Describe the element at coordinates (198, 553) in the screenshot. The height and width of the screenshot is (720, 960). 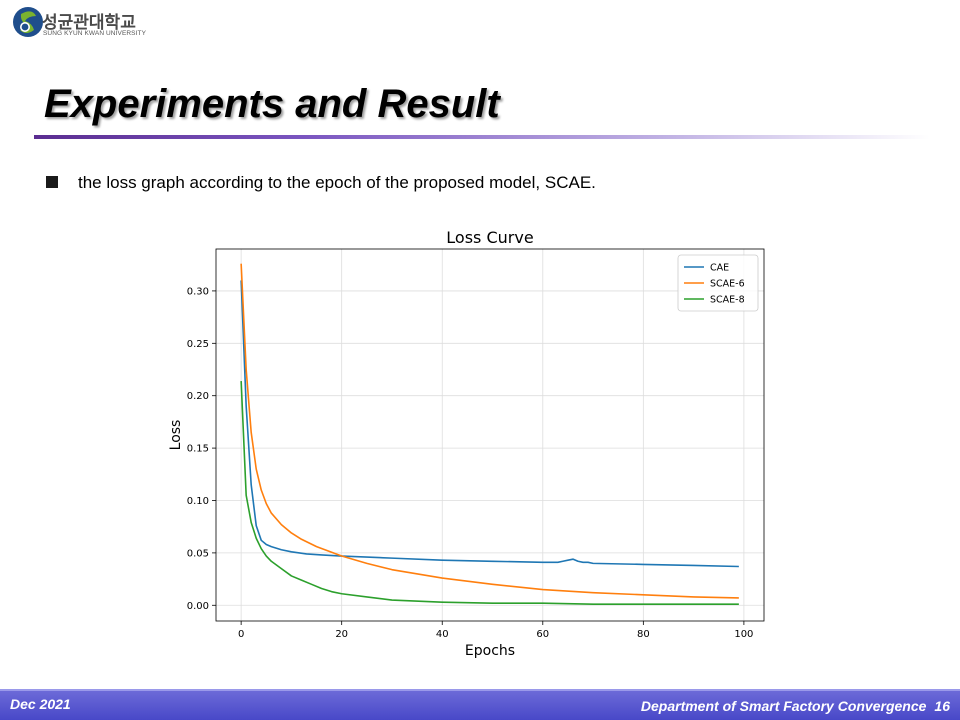
I see `y-tick-label: 0.05` at that location.